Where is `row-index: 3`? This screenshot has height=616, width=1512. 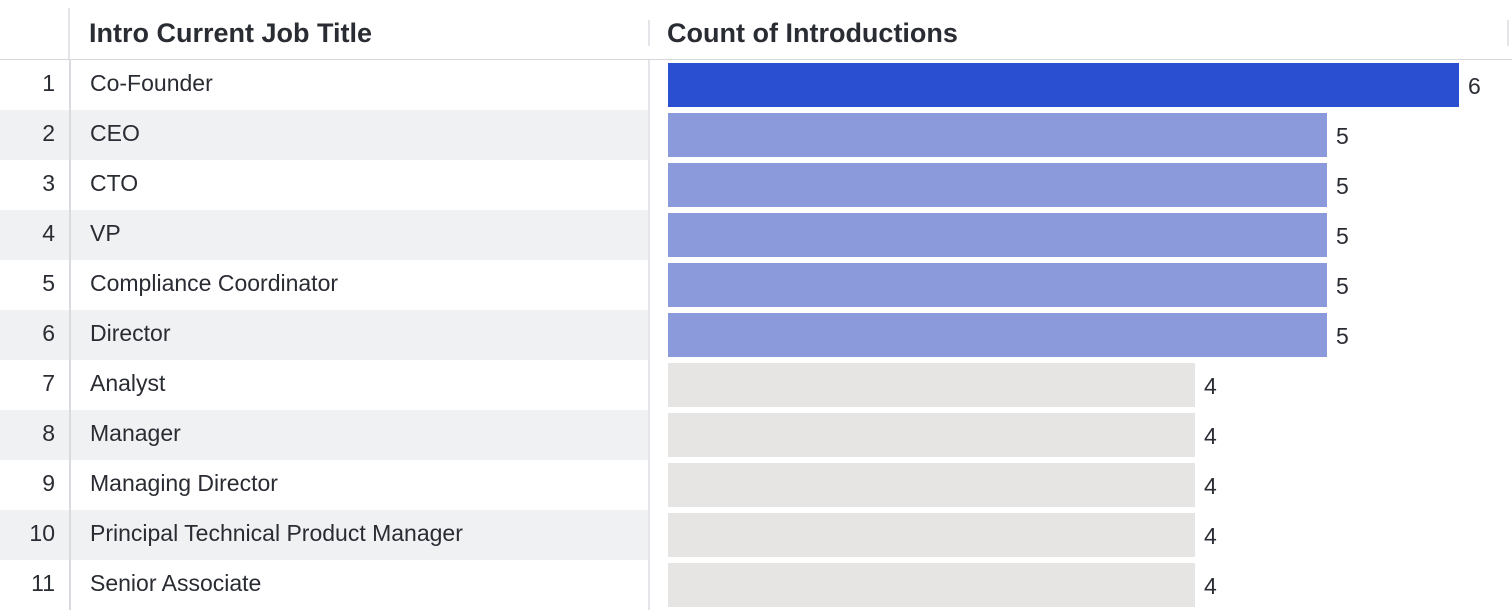
row-index: 3 is located at coordinates (48, 183).